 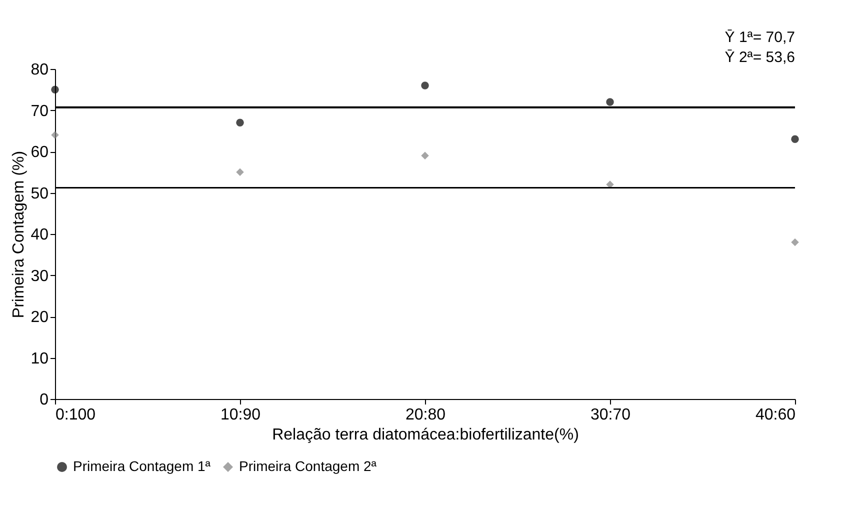 I want to click on text: Ȳ 2ª= 53,6, so click(x=759, y=57).